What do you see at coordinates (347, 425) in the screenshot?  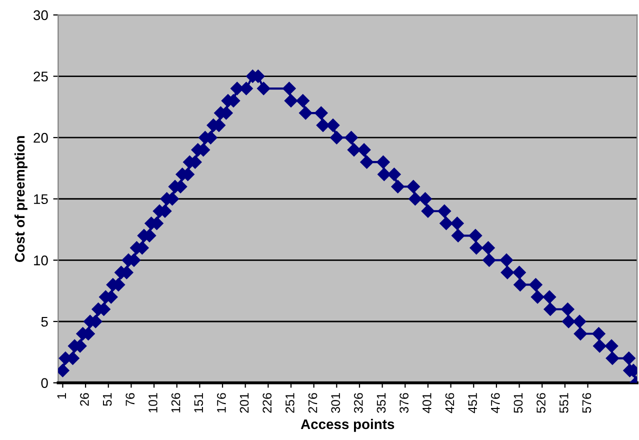 I see `x-axis-title: Access points` at bounding box center [347, 425].